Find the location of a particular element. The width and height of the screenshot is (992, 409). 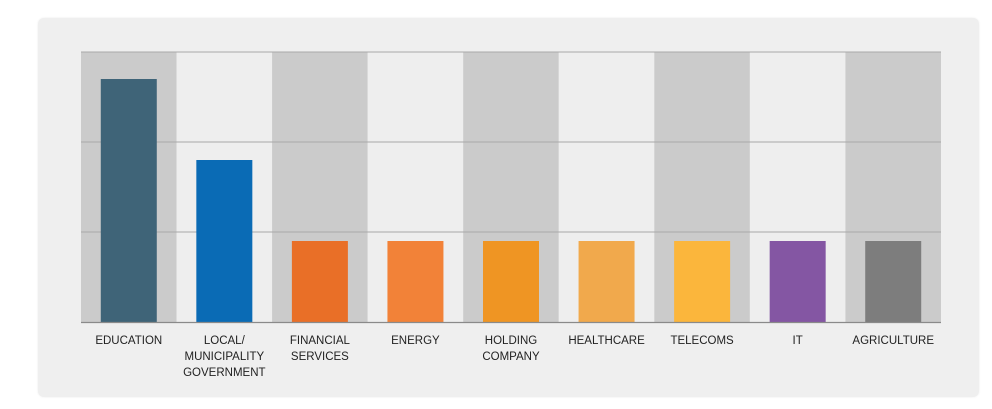

x-tick-label-1: EDUCATION is located at coordinates (128, 341).